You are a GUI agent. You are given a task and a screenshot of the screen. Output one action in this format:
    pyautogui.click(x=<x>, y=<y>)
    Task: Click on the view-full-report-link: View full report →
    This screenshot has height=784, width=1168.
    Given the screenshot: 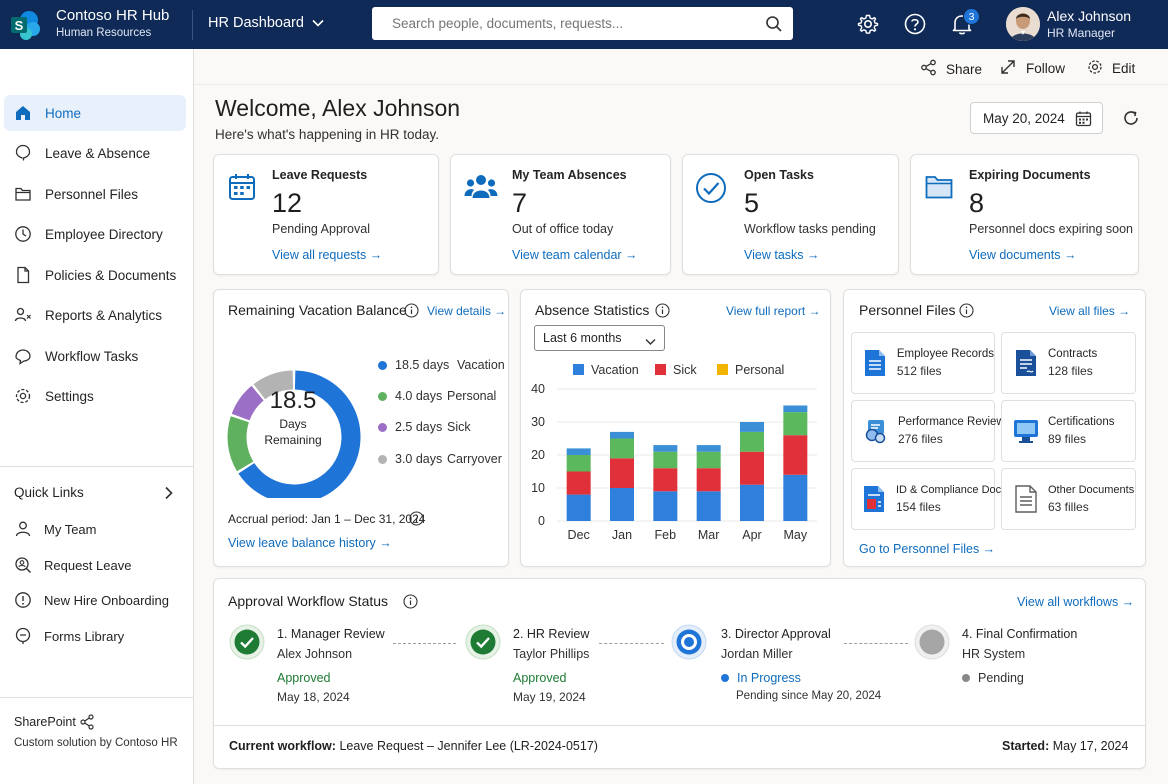 What is the action you would take?
    pyautogui.click(x=773, y=311)
    